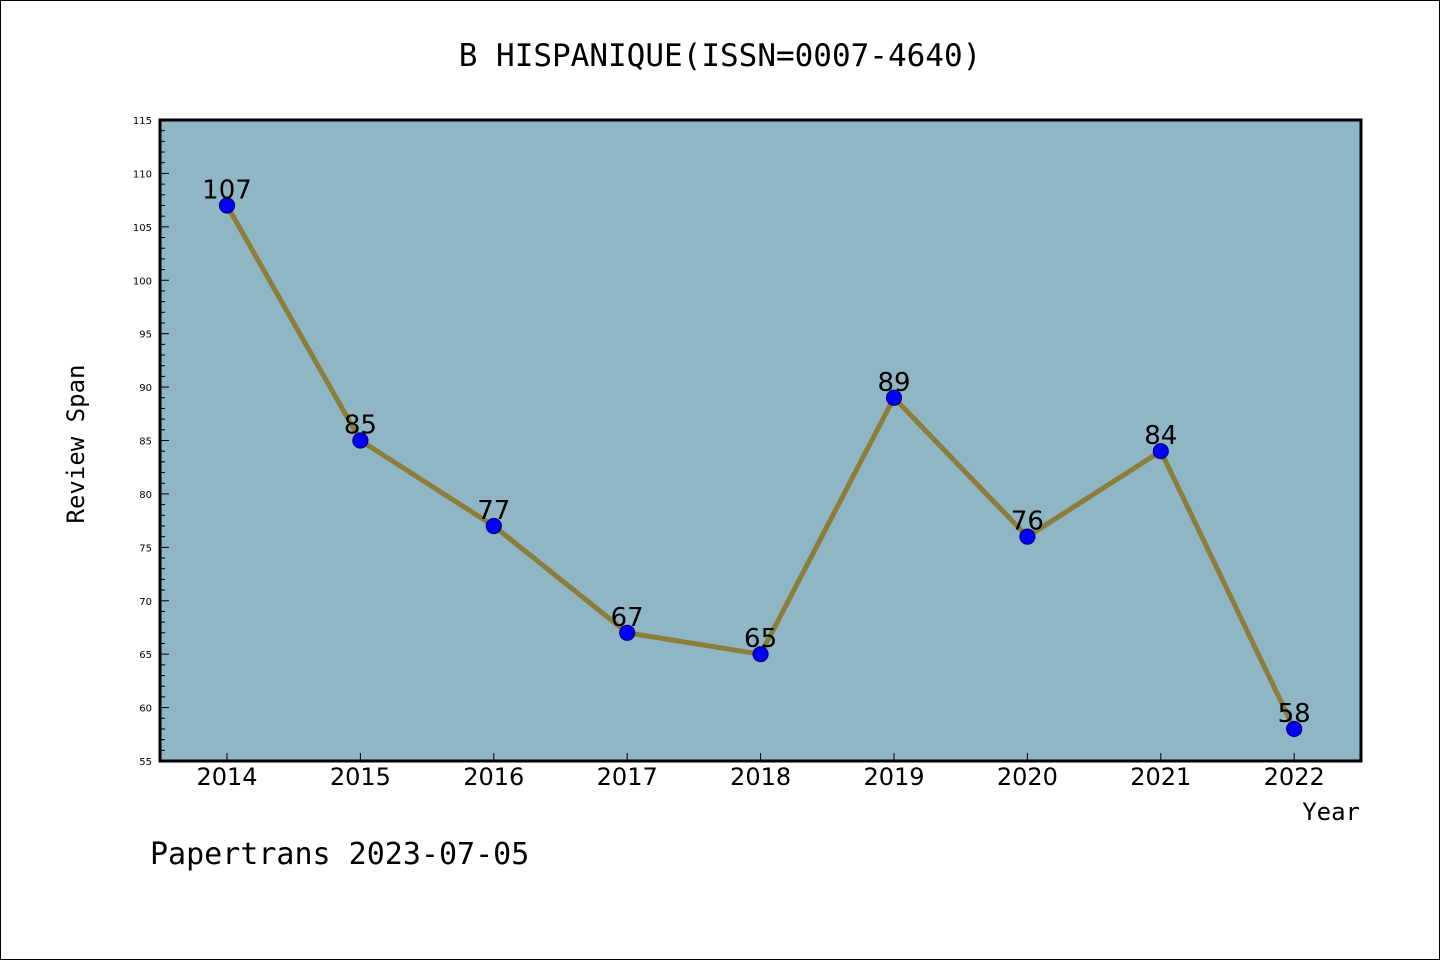  I want to click on y-tick-label: 90, so click(145, 388).